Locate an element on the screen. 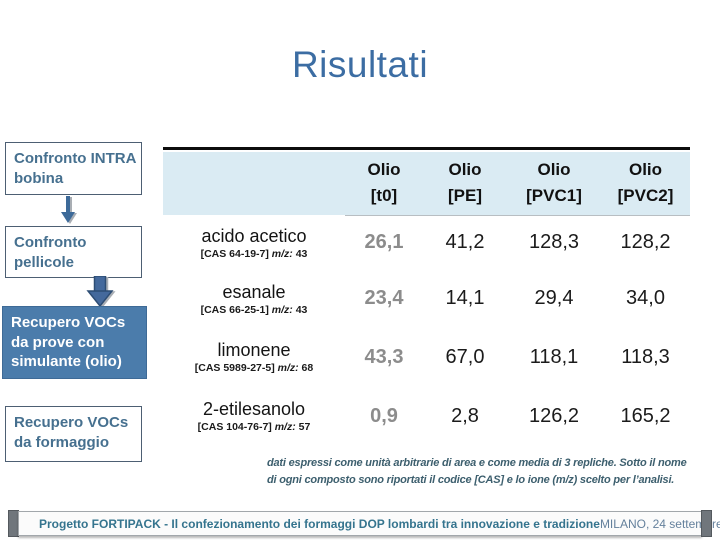  value-olio-pvc1: 128,3 is located at coordinates (554, 242).